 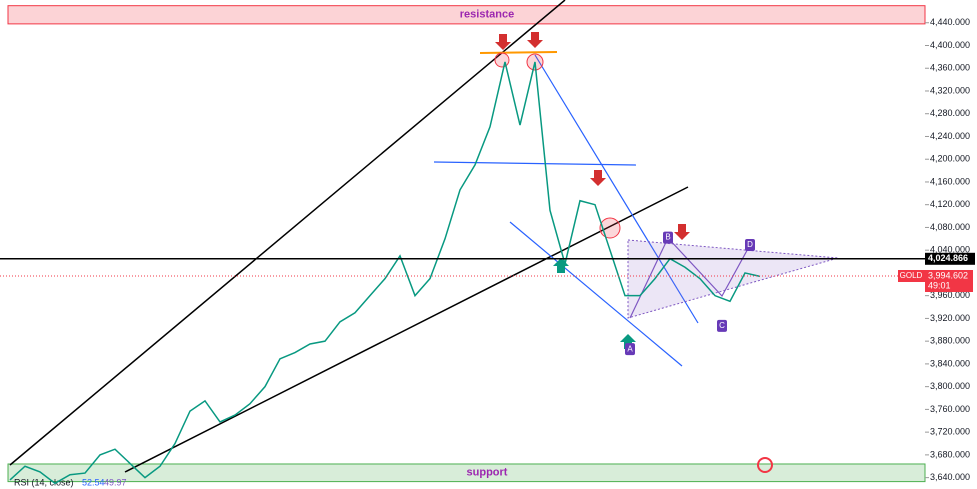 What do you see at coordinates (950, 22) in the screenshot?
I see `y-tick-label: 4,440.000` at bounding box center [950, 22].